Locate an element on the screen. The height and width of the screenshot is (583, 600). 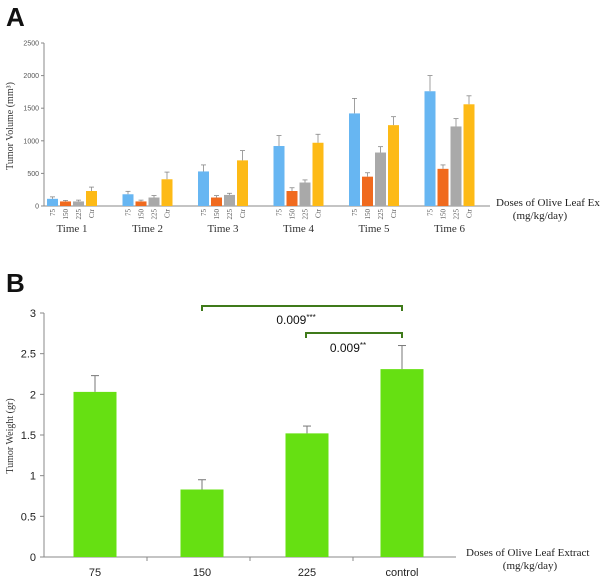
group-label: Time 3 is located at coordinates (223, 229).